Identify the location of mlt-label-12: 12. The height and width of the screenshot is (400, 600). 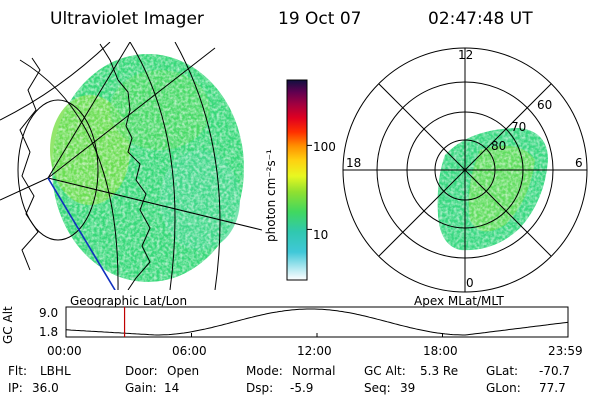
(466, 55).